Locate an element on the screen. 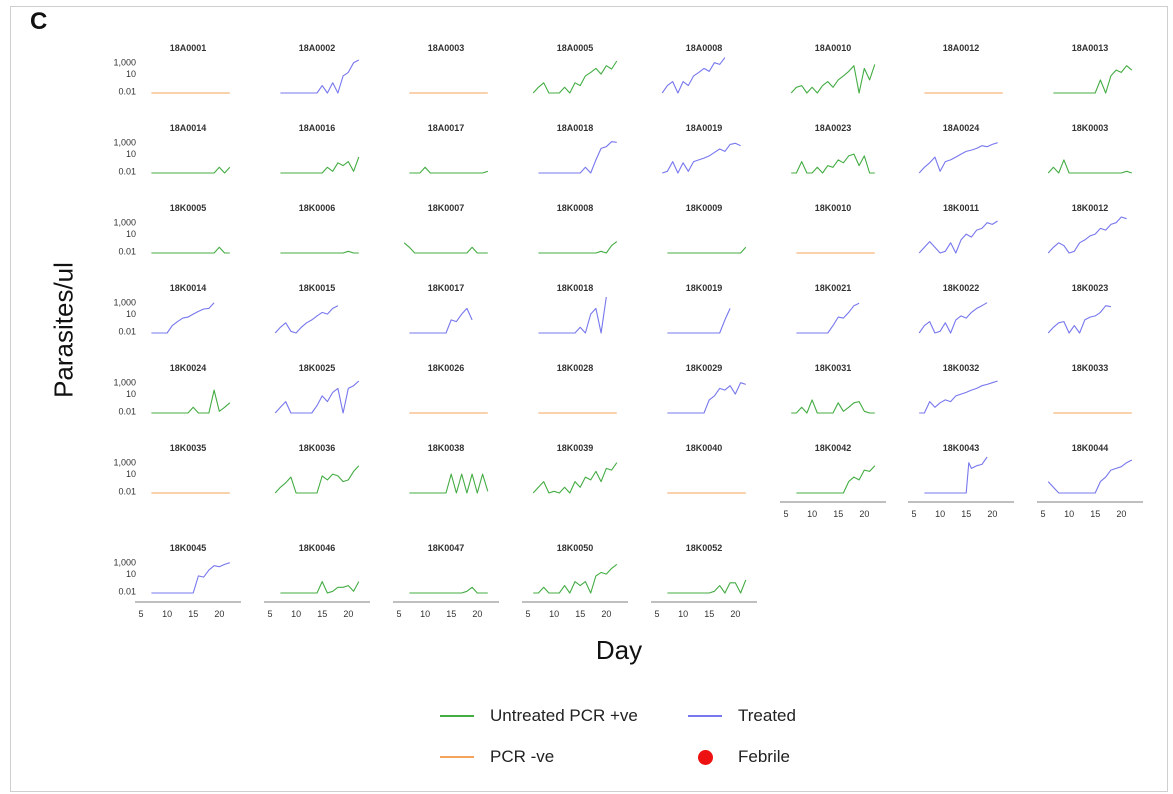  series-line-18a0008 is located at coordinates (693, 75).